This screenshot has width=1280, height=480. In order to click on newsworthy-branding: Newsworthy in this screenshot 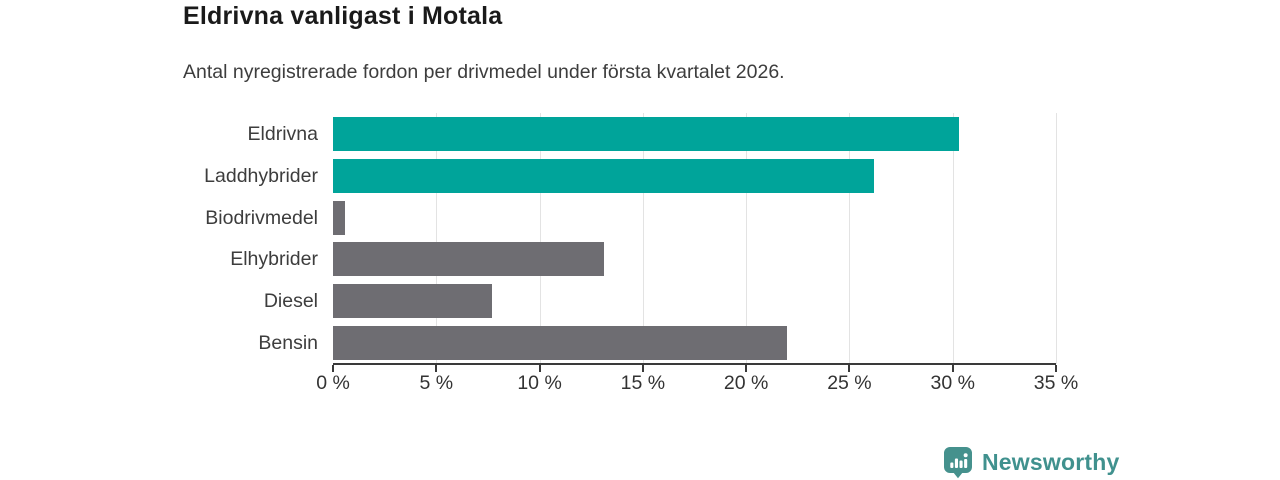, I will do `click(1031, 462)`.